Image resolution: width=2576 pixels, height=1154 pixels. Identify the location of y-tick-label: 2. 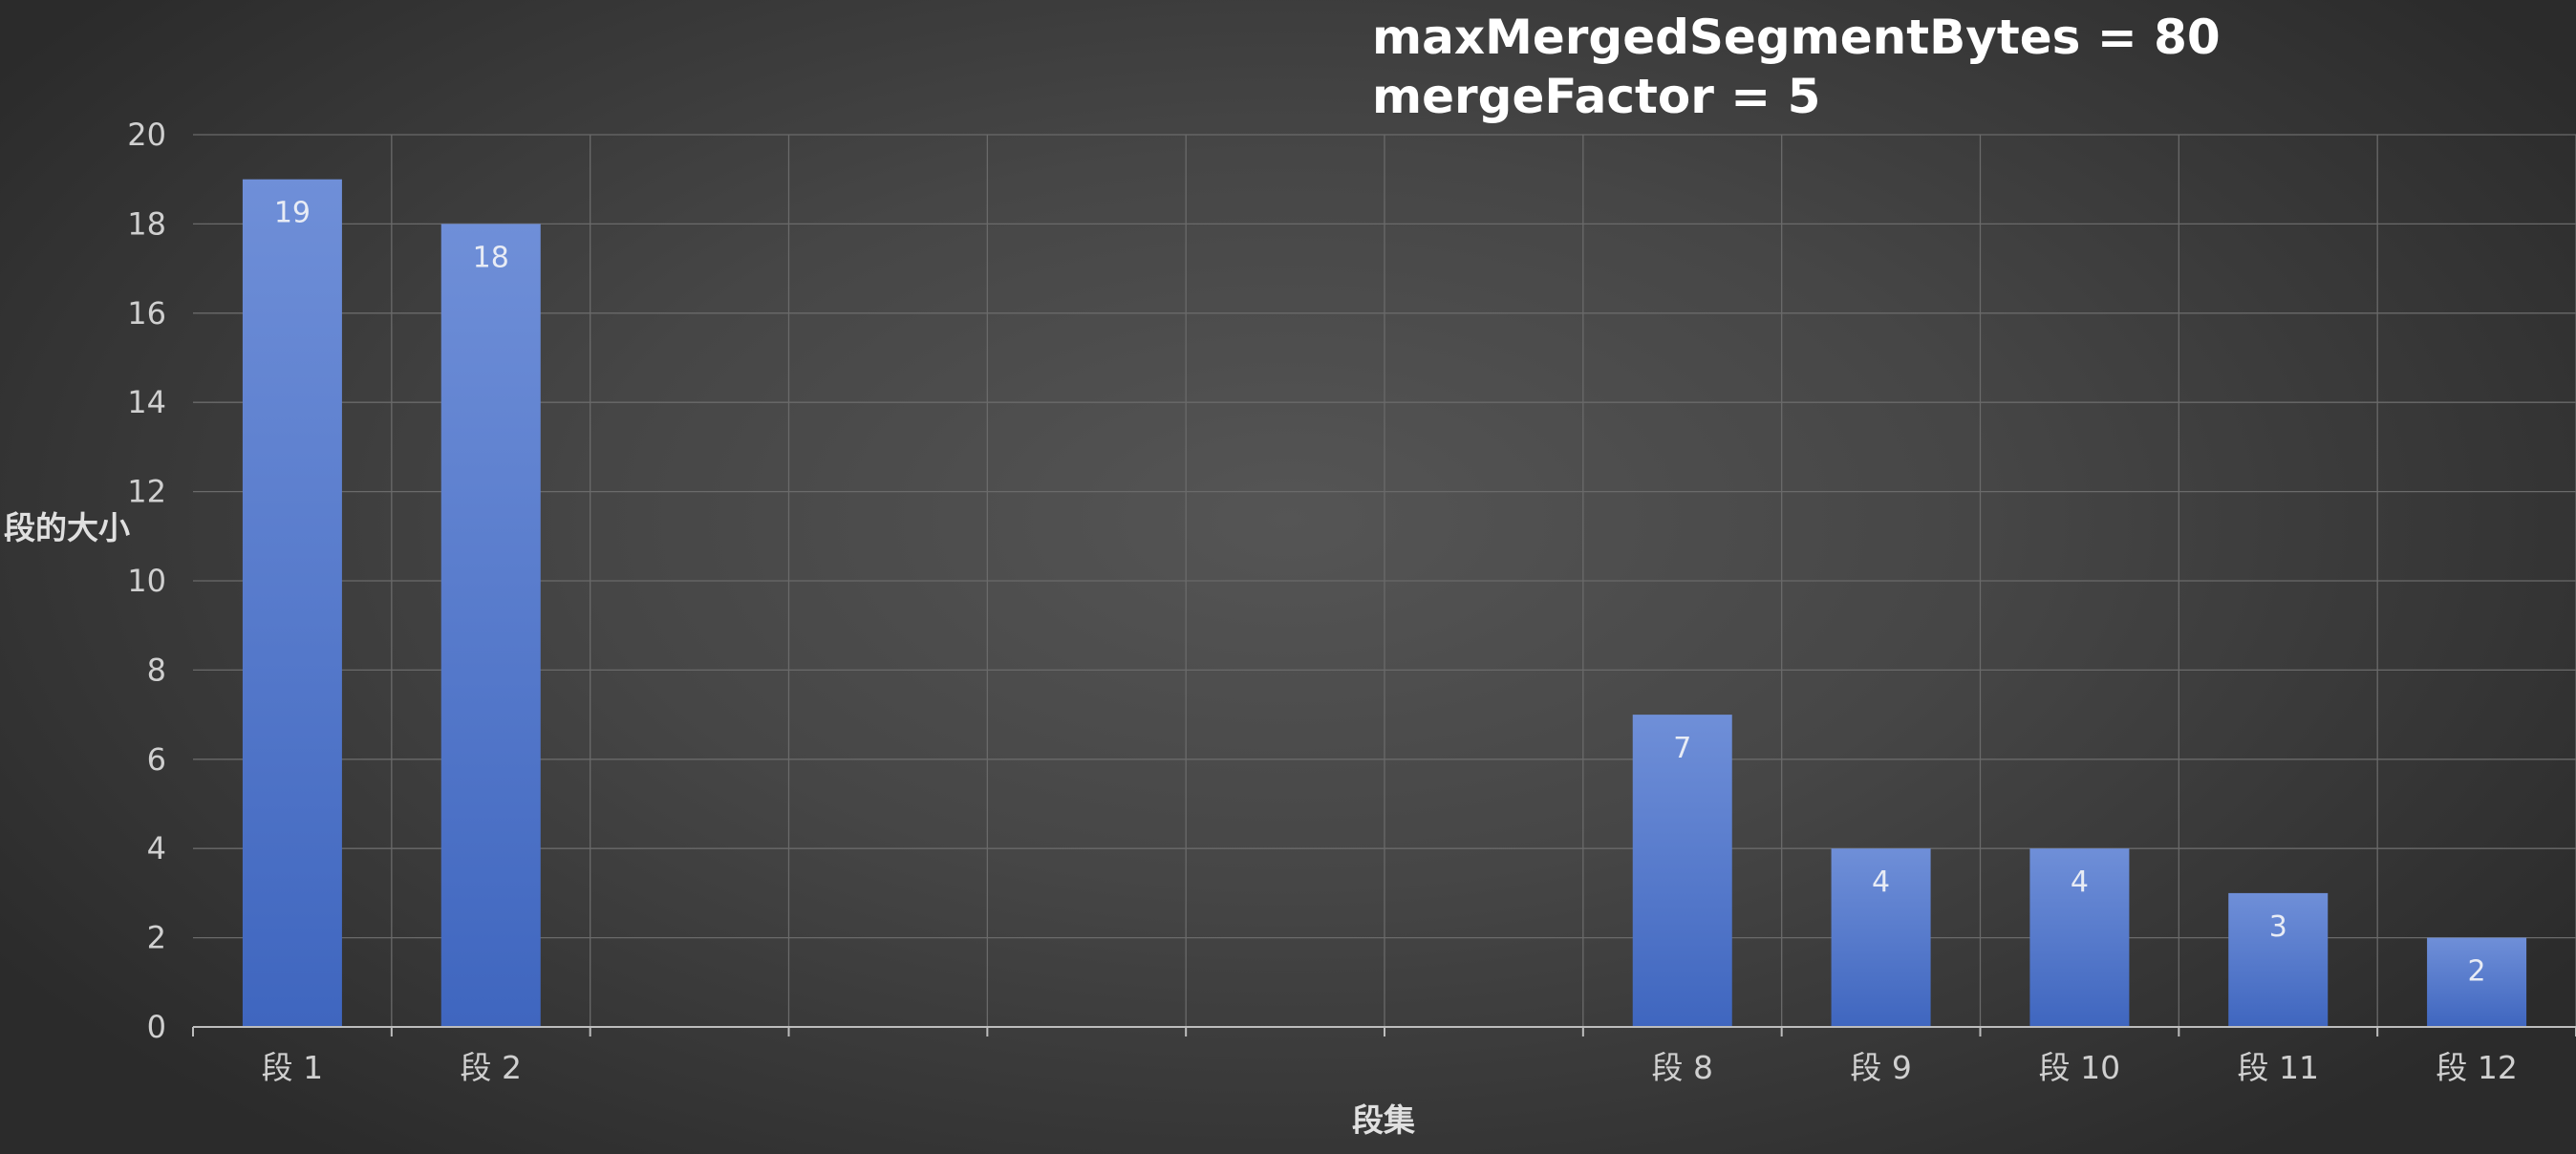
(156, 938).